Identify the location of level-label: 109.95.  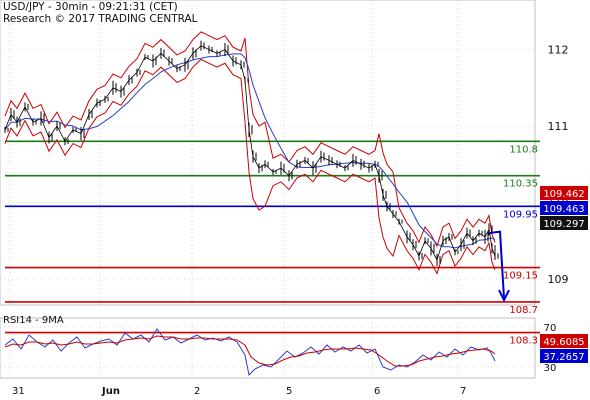
(520, 214).